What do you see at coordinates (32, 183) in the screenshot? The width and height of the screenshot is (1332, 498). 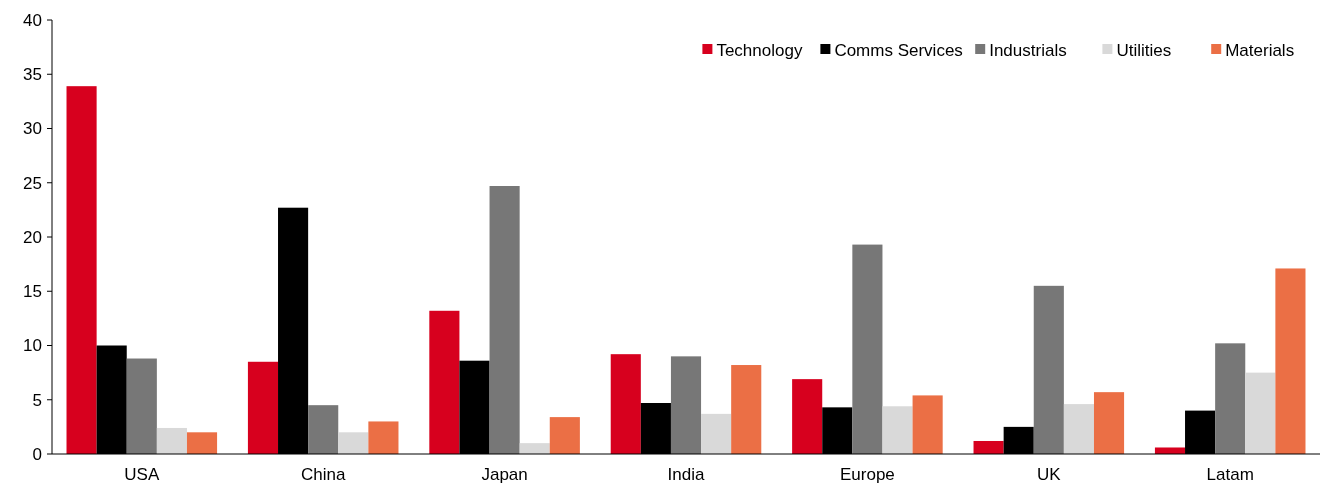 I see `y-tick-label: 25` at bounding box center [32, 183].